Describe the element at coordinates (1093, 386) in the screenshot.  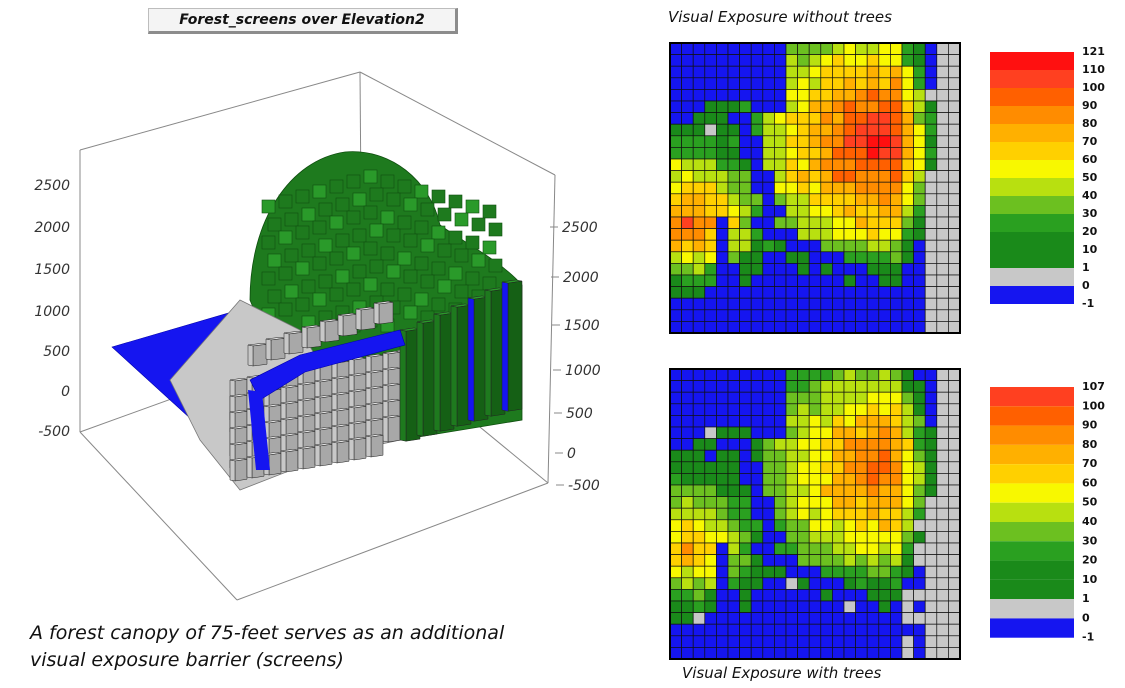
I see `legend-label: 107` at that location.